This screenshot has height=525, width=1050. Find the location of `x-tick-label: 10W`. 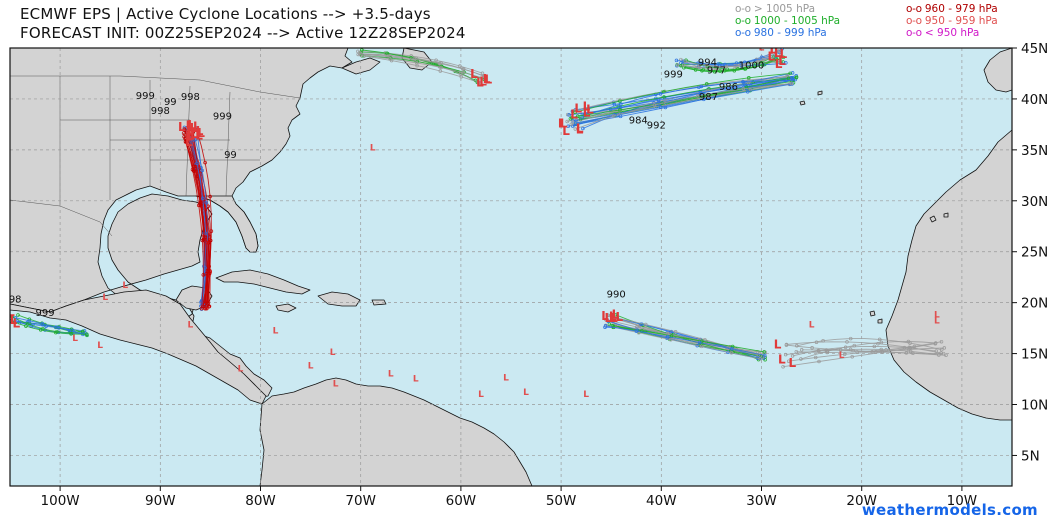

x-tick-label: 10W is located at coordinates (962, 501).